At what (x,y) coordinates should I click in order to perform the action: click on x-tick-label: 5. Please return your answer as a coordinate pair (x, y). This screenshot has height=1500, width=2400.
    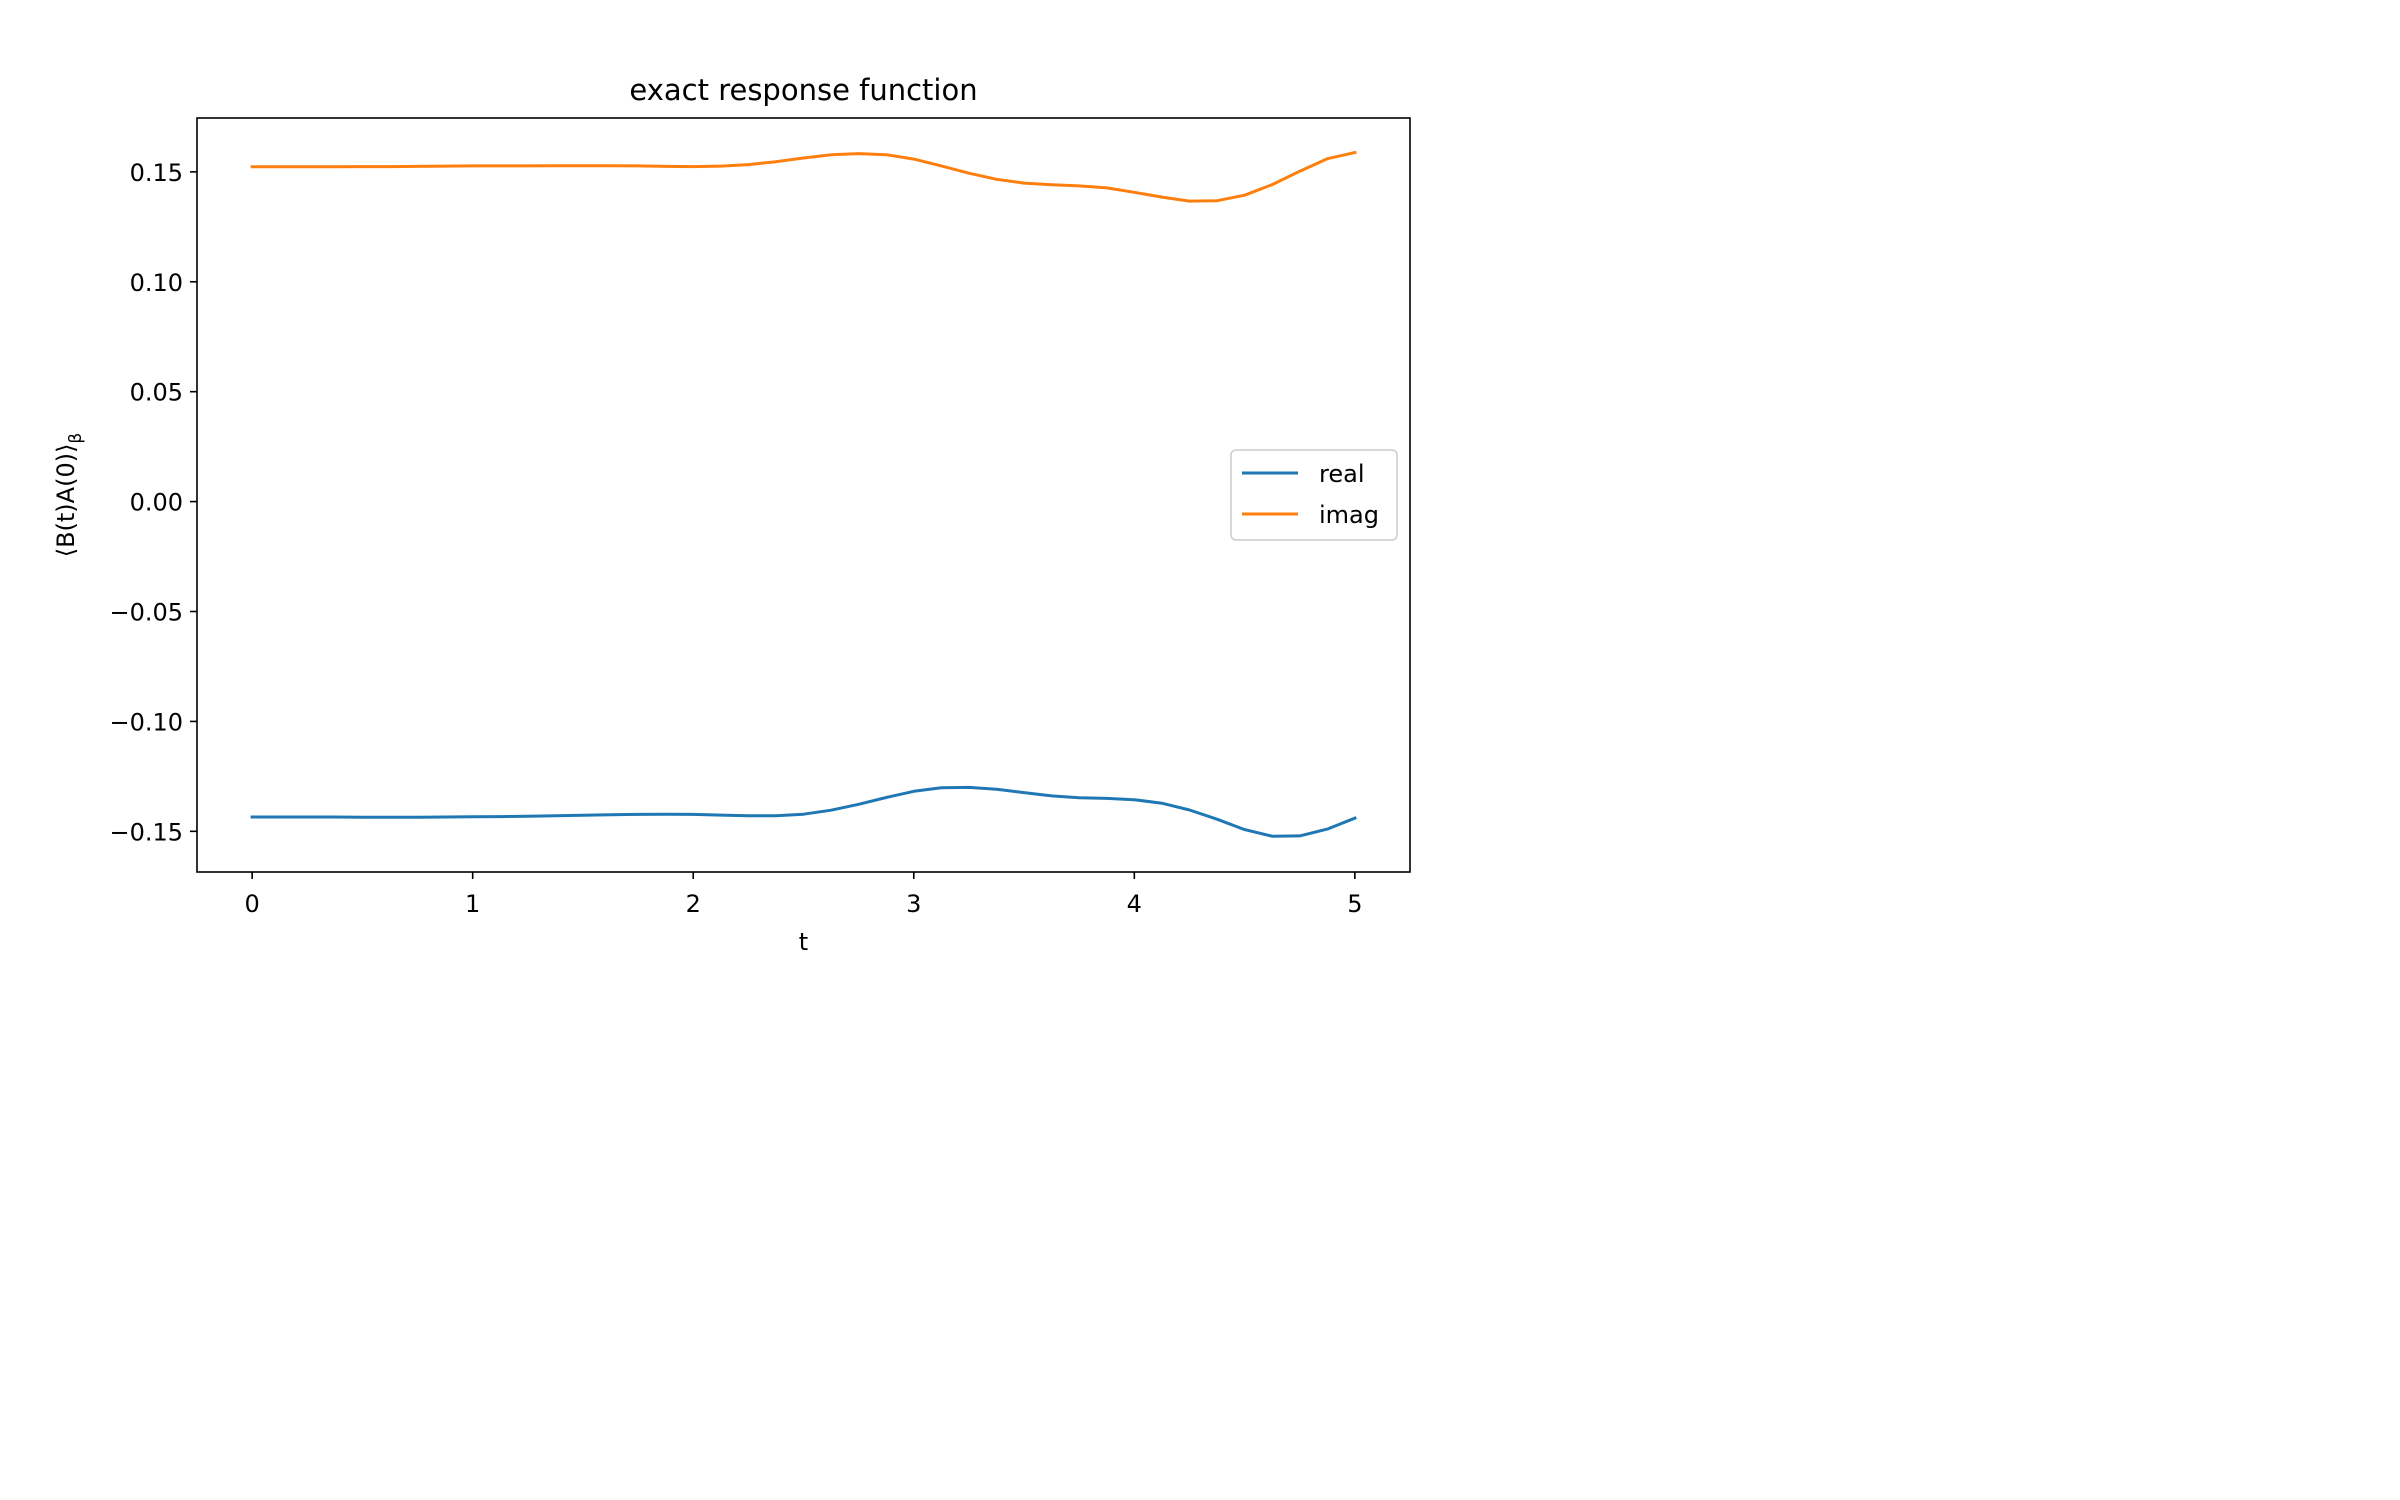
    Looking at the image, I should click on (1354, 904).